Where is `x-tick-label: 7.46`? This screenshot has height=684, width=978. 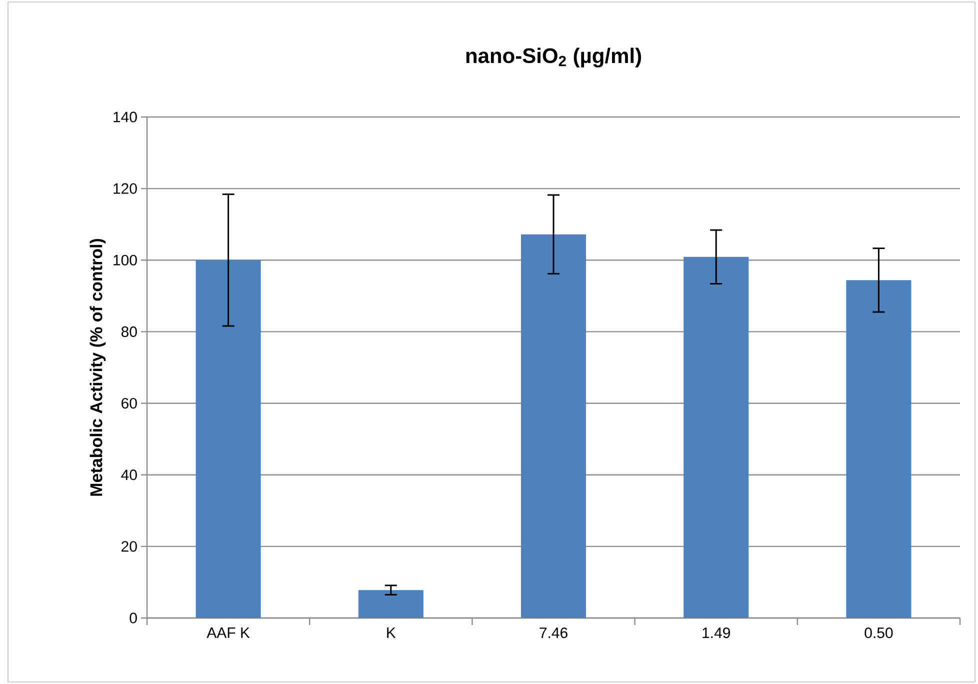
x-tick-label: 7.46 is located at coordinates (554, 633).